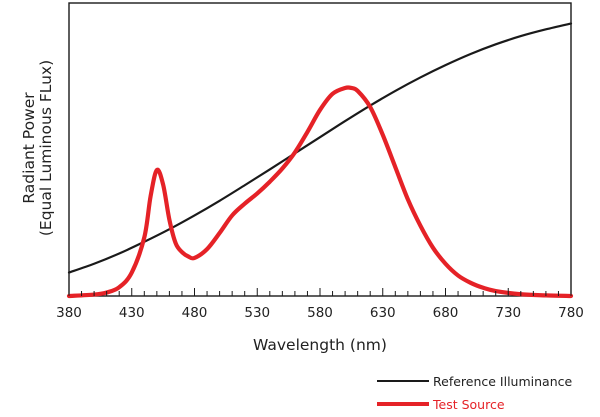  I want to click on legend-label-reference-illuminance: Reference Illuminance, so click(503, 381).